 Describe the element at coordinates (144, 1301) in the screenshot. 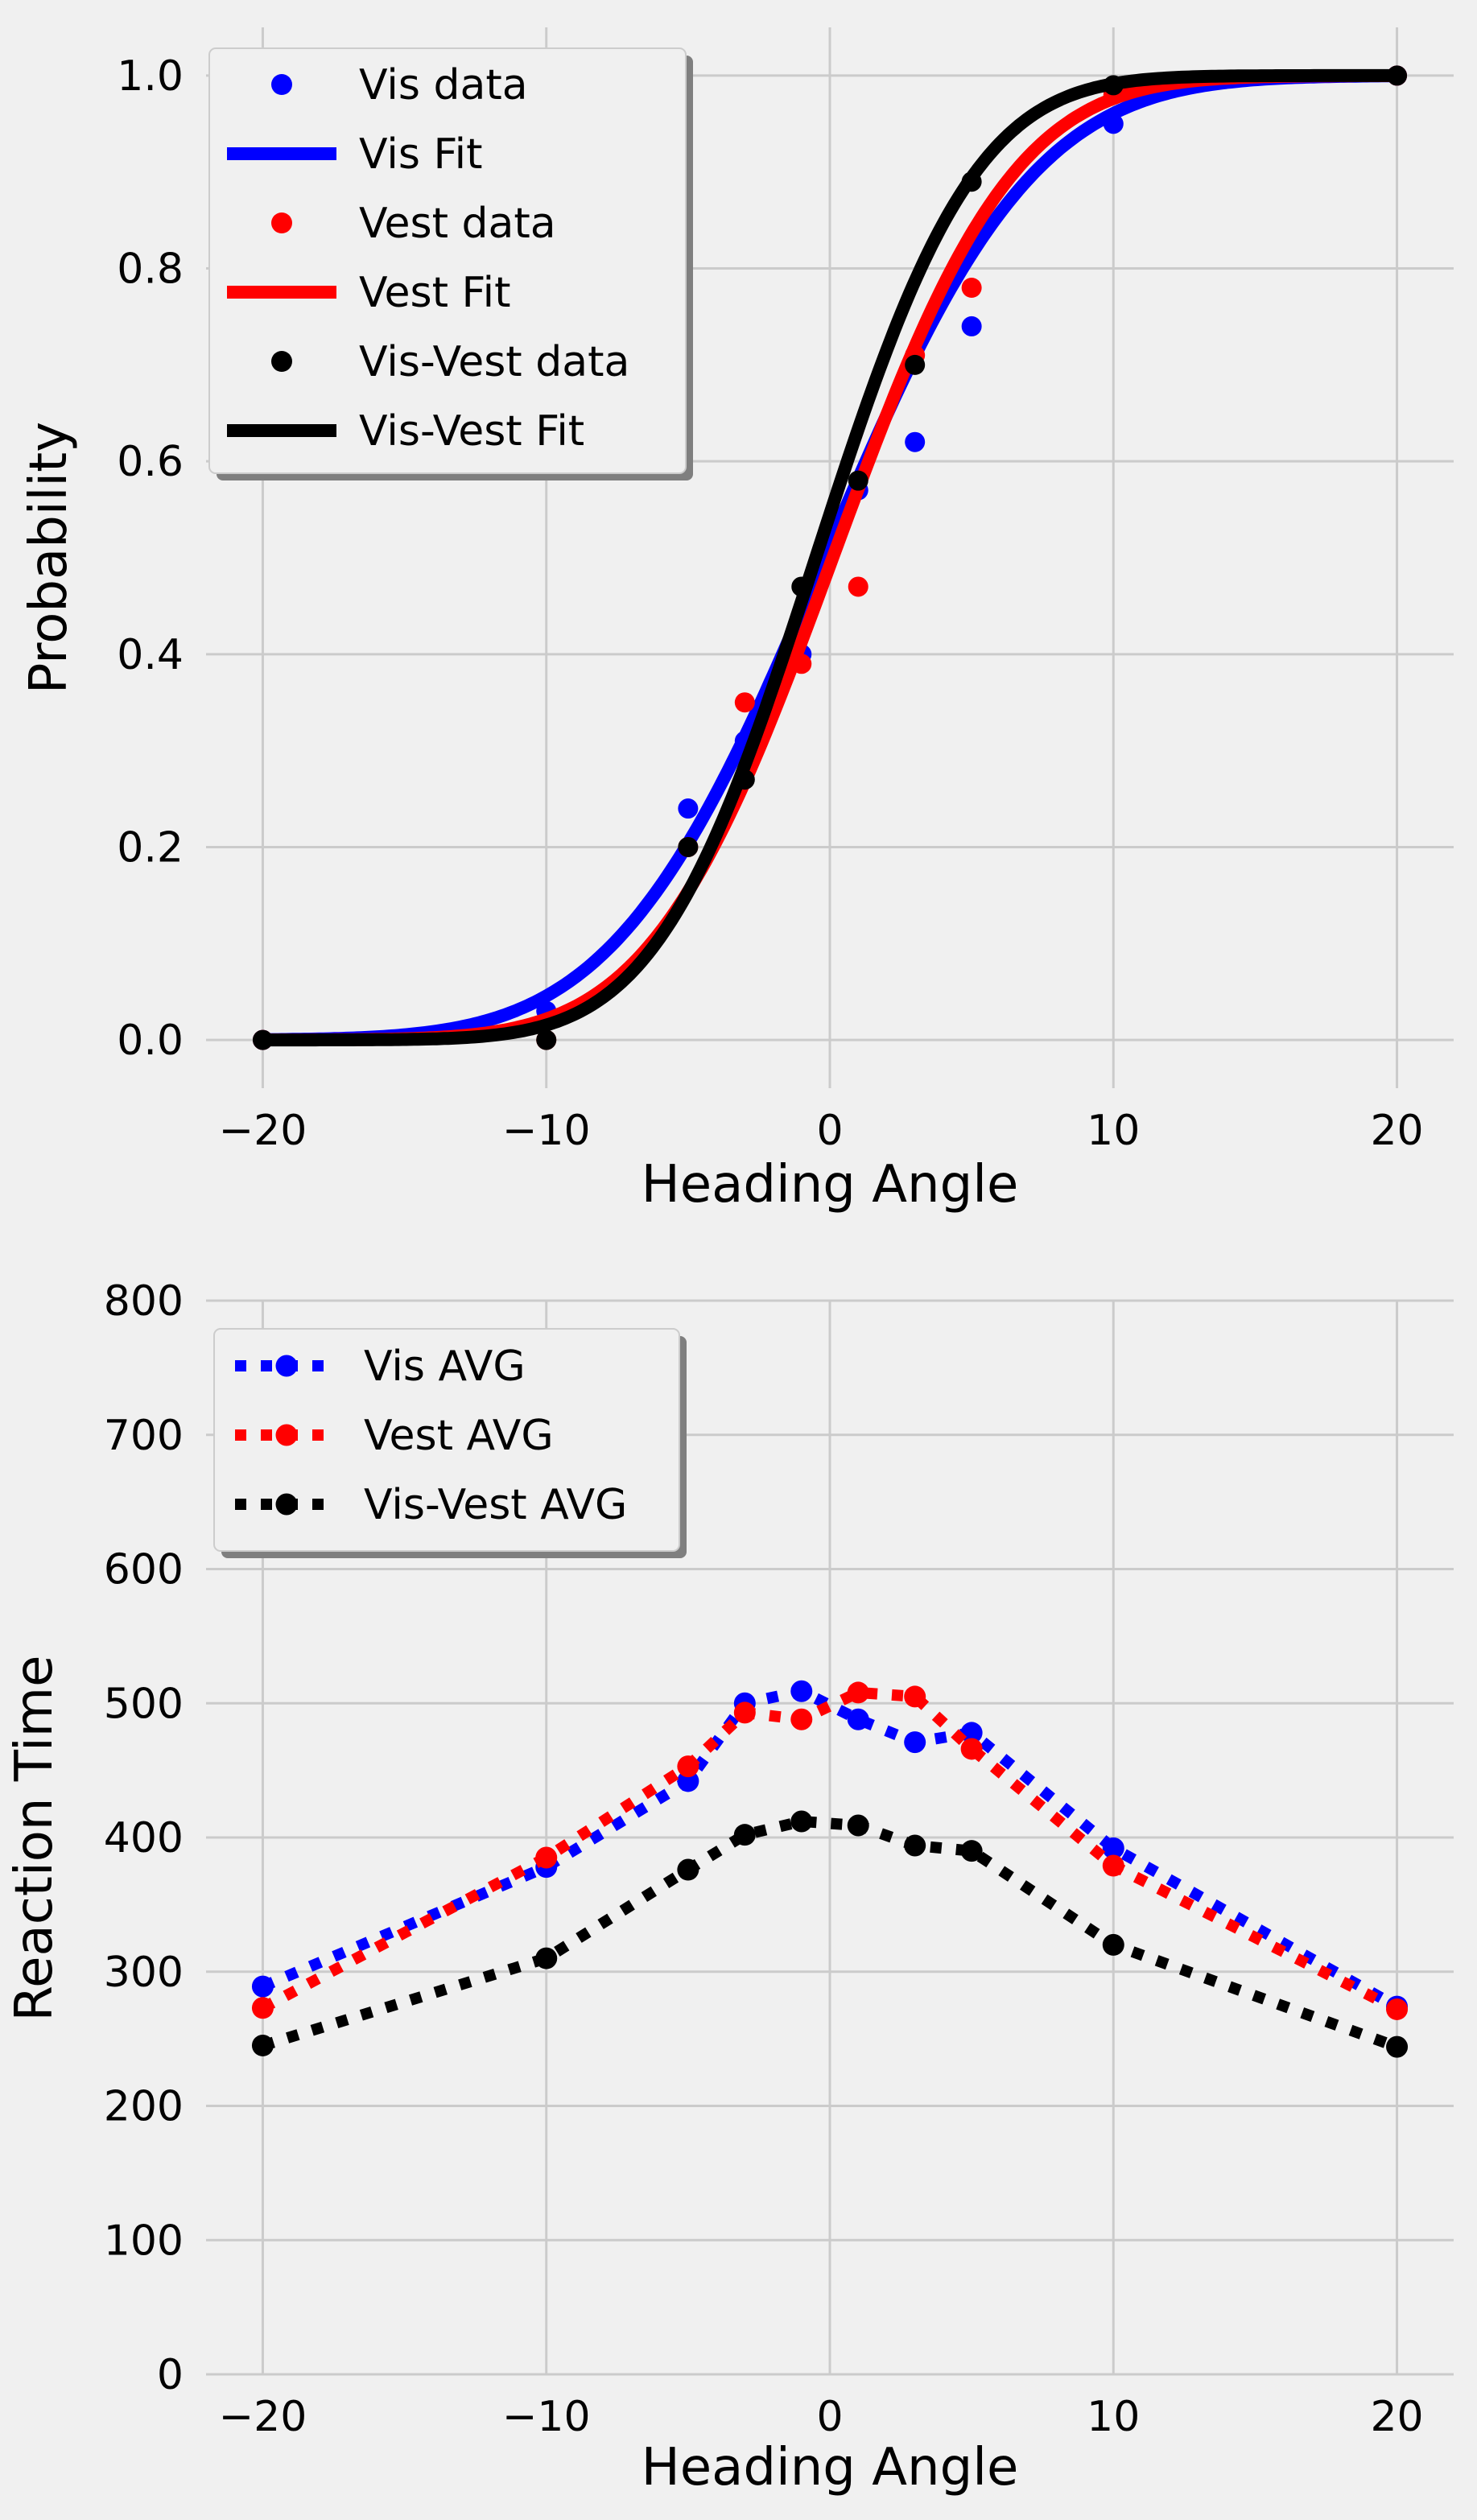

I see `y-tick-label: 800` at that location.